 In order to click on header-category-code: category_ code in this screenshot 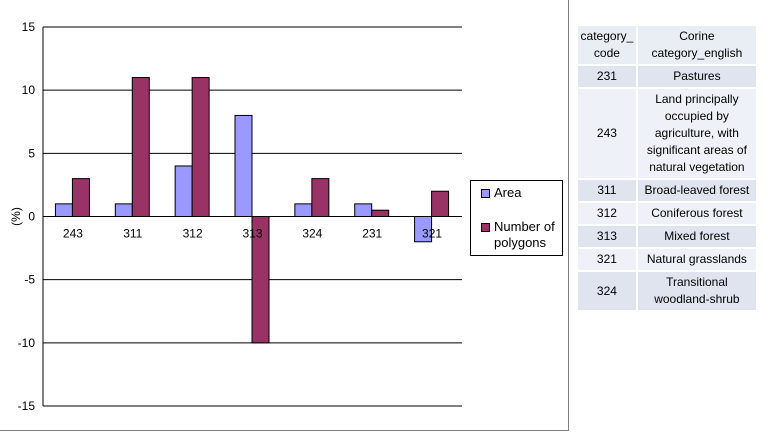, I will do `click(608, 45)`.